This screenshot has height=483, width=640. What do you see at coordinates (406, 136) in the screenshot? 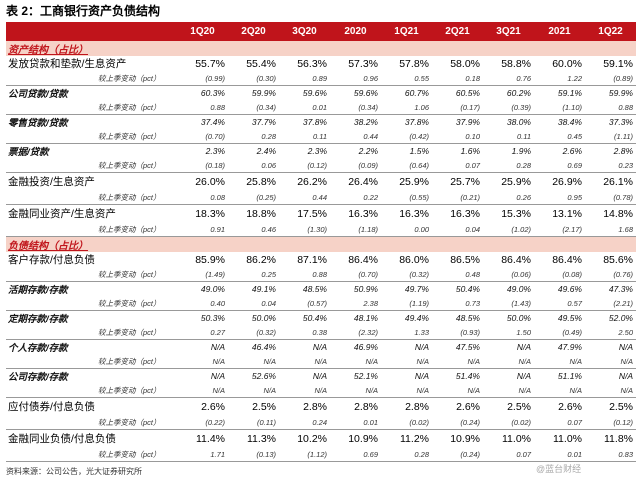
I see `change-cell: (0.42)` at bounding box center [406, 136].